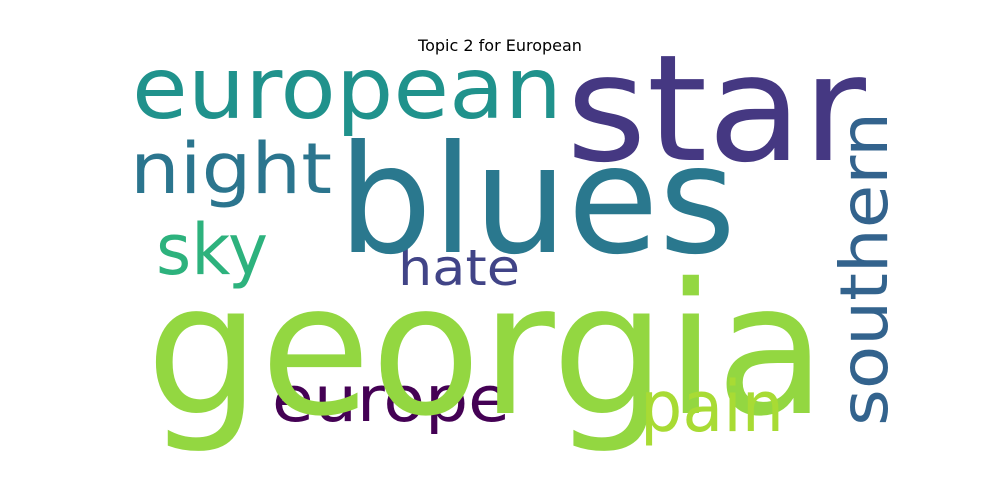  What do you see at coordinates (231, 169) in the screenshot?
I see `word-night: night` at bounding box center [231, 169].